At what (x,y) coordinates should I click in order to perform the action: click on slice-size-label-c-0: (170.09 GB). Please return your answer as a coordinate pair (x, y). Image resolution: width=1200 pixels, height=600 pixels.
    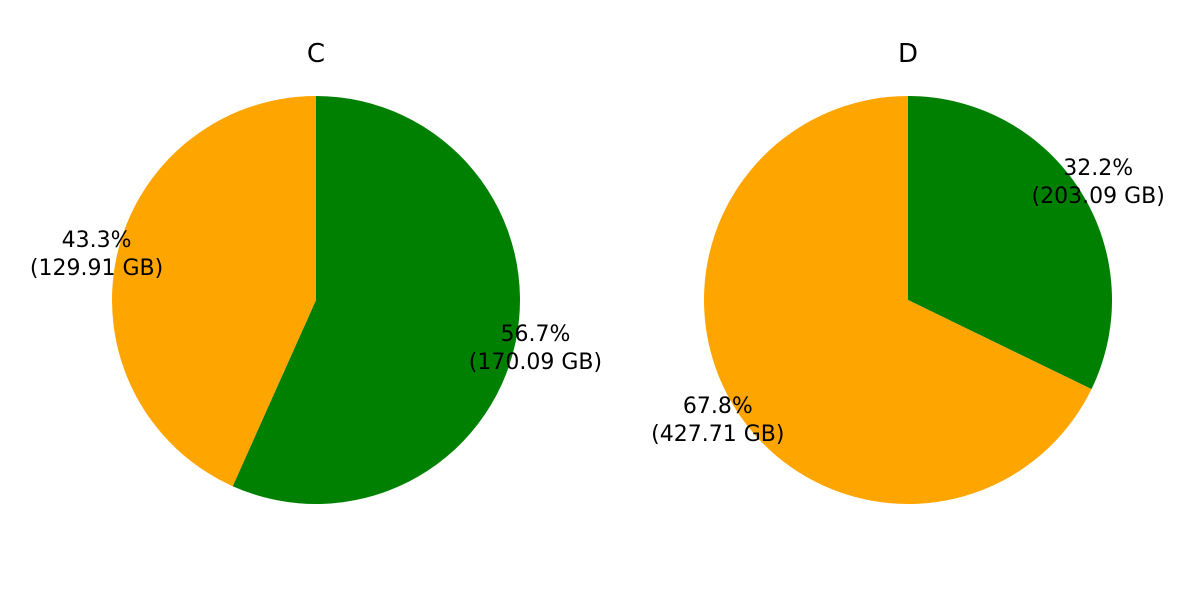
    Looking at the image, I should click on (535, 362).